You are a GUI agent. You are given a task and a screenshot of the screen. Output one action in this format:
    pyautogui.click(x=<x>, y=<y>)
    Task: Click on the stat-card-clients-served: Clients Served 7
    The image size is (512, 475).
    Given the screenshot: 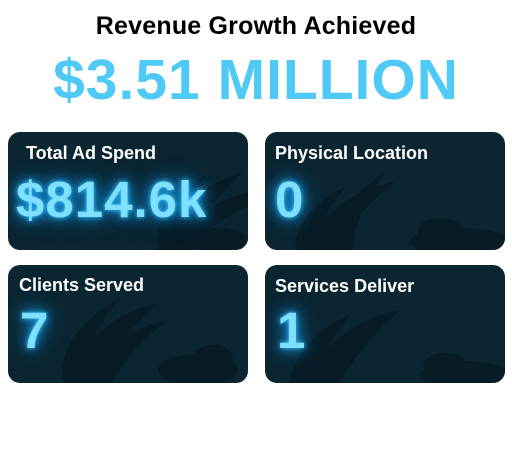 What is the action you would take?
    pyautogui.click(x=128, y=324)
    